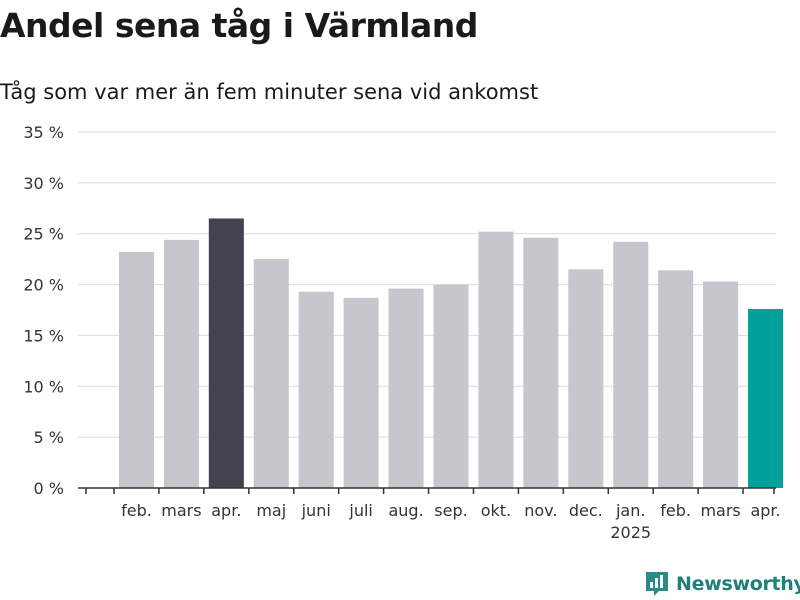  Describe the element at coordinates (43, 234) in the screenshot. I see `y-tick-label: 25 %` at that location.